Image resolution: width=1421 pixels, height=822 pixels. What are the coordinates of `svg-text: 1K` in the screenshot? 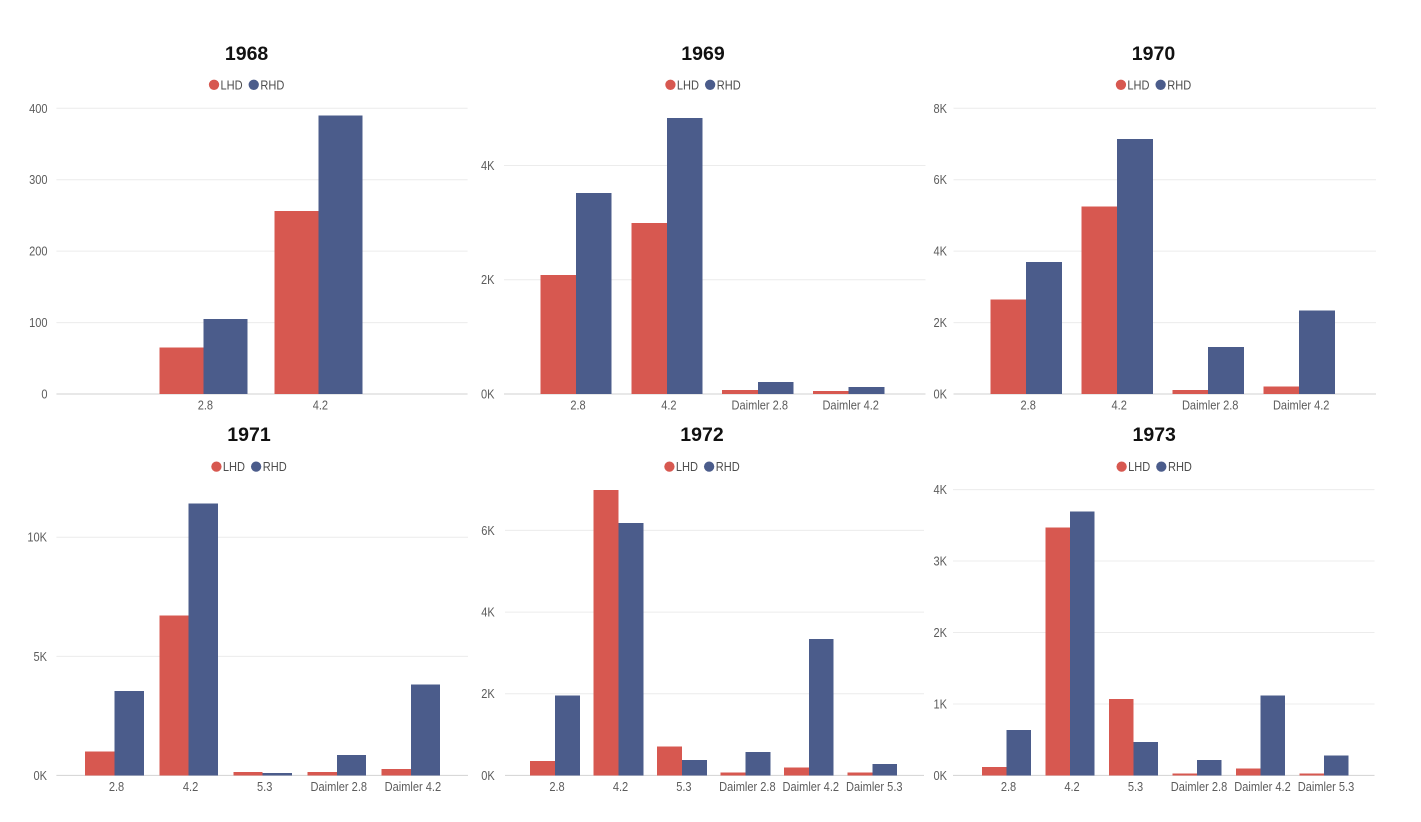 It's located at (940, 703).